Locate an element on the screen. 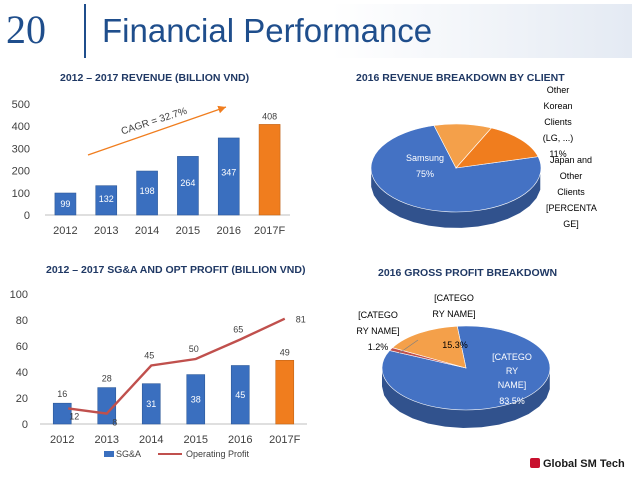  sga-ytick-label: 40 is located at coordinates (22, 373).